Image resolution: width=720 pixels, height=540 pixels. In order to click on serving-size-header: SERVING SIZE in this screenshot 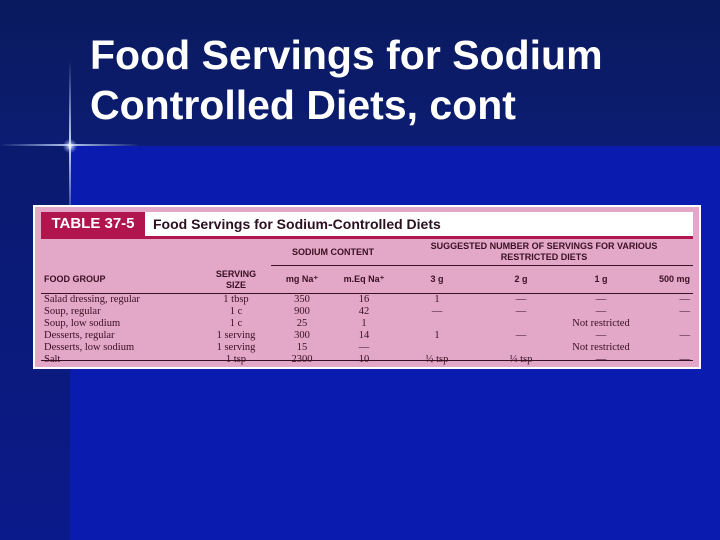, I will do `click(236, 280)`.